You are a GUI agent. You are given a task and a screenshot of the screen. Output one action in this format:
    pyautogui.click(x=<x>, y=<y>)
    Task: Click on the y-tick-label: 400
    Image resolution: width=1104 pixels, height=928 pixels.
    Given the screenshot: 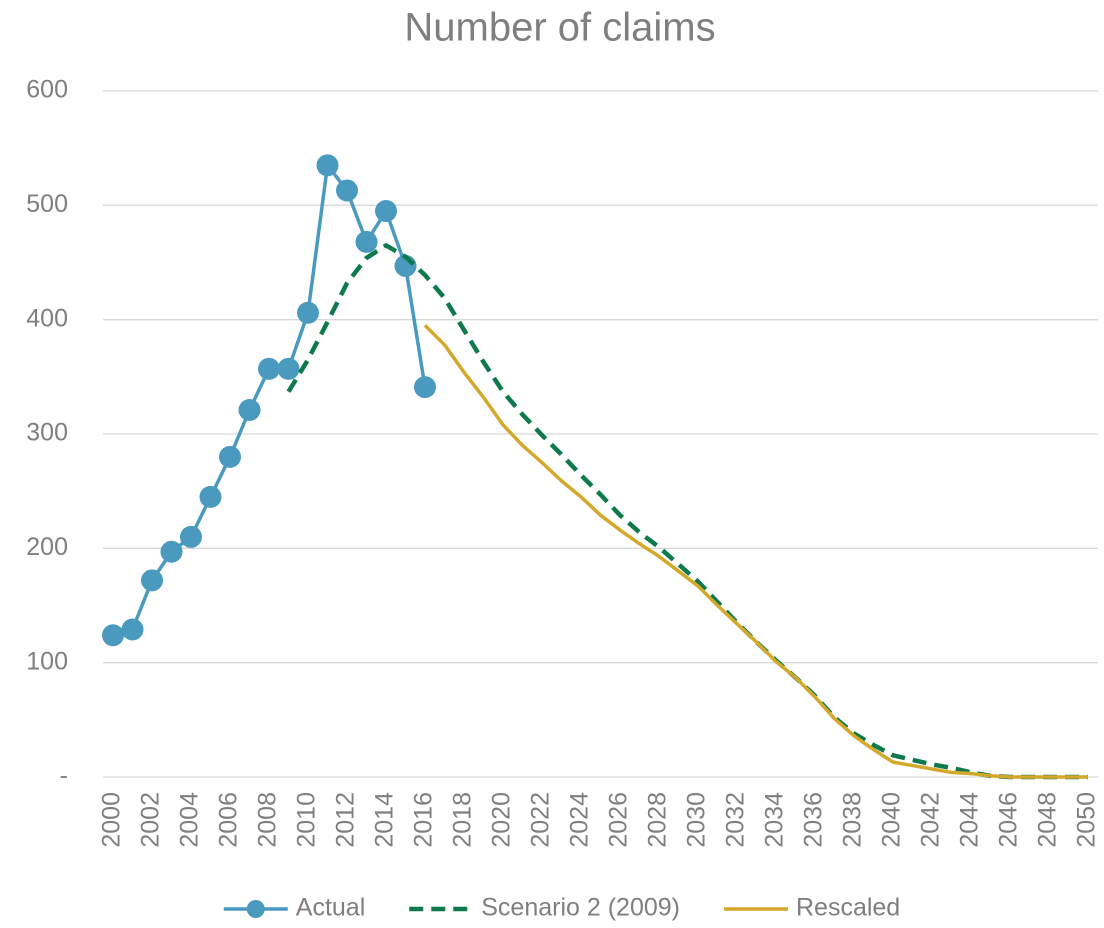 What is the action you would take?
    pyautogui.click(x=47, y=318)
    